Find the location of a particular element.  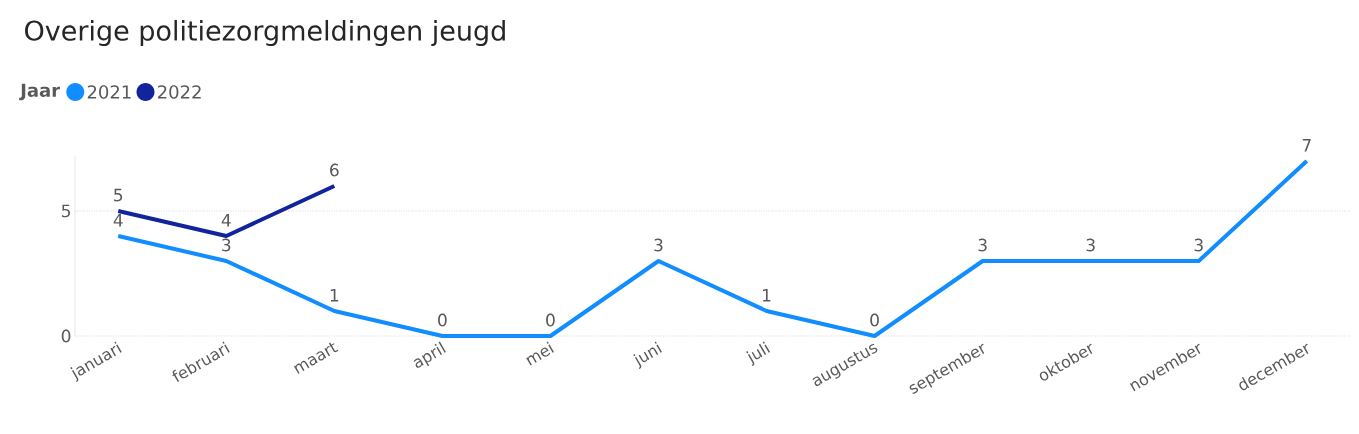

legend-label: 2022 is located at coordinates (179, 92).